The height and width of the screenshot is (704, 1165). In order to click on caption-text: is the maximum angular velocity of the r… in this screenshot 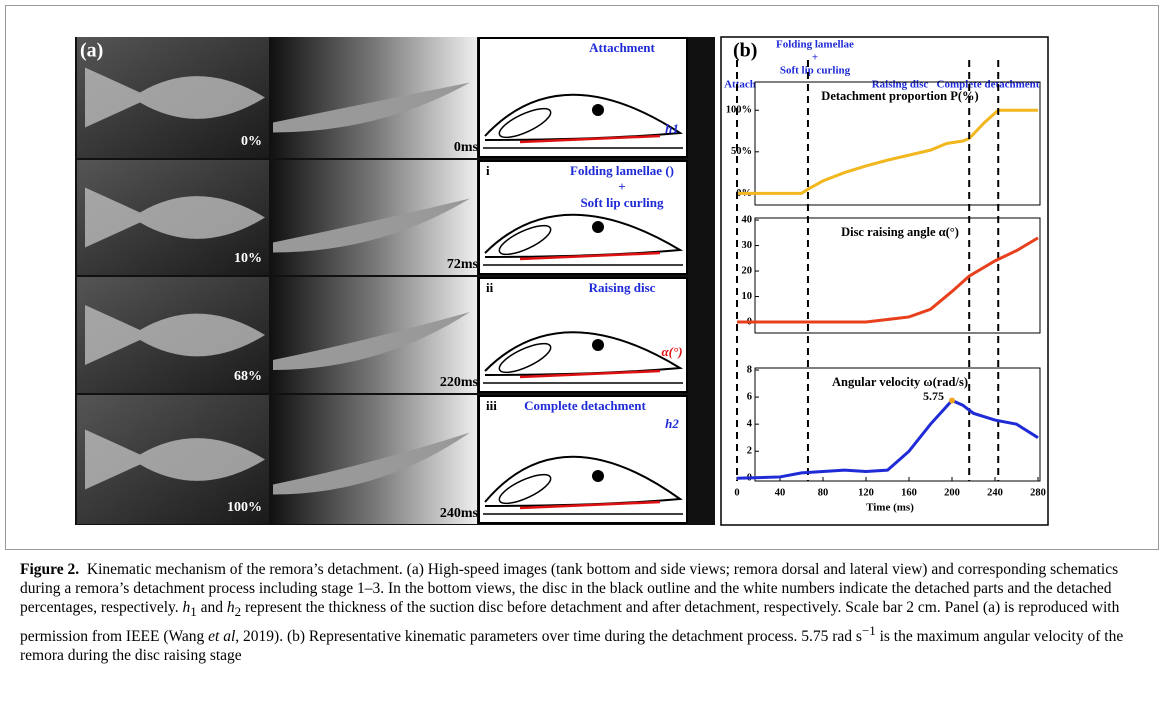, I will do `click(572, 646)`.